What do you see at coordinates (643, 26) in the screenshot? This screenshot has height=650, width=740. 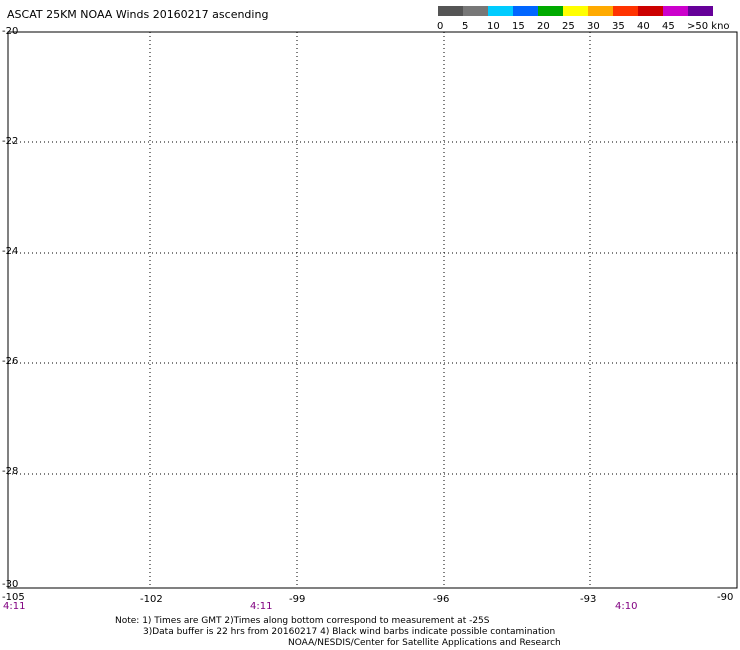 I see `legend-label-8: 40` at bounding box center [643, 26].